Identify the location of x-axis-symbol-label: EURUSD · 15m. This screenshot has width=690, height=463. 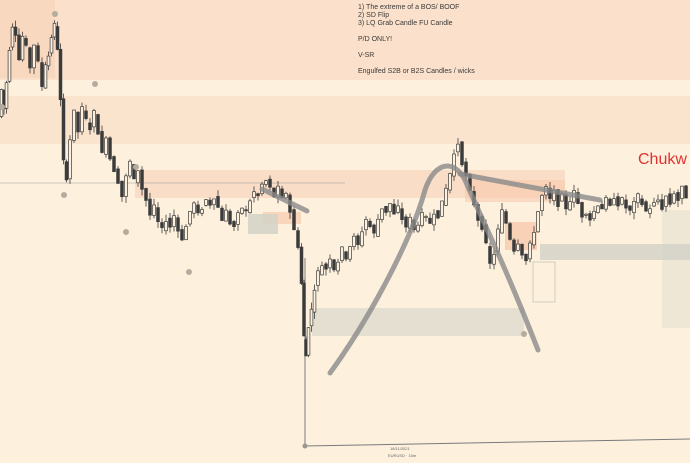
(402, 455).